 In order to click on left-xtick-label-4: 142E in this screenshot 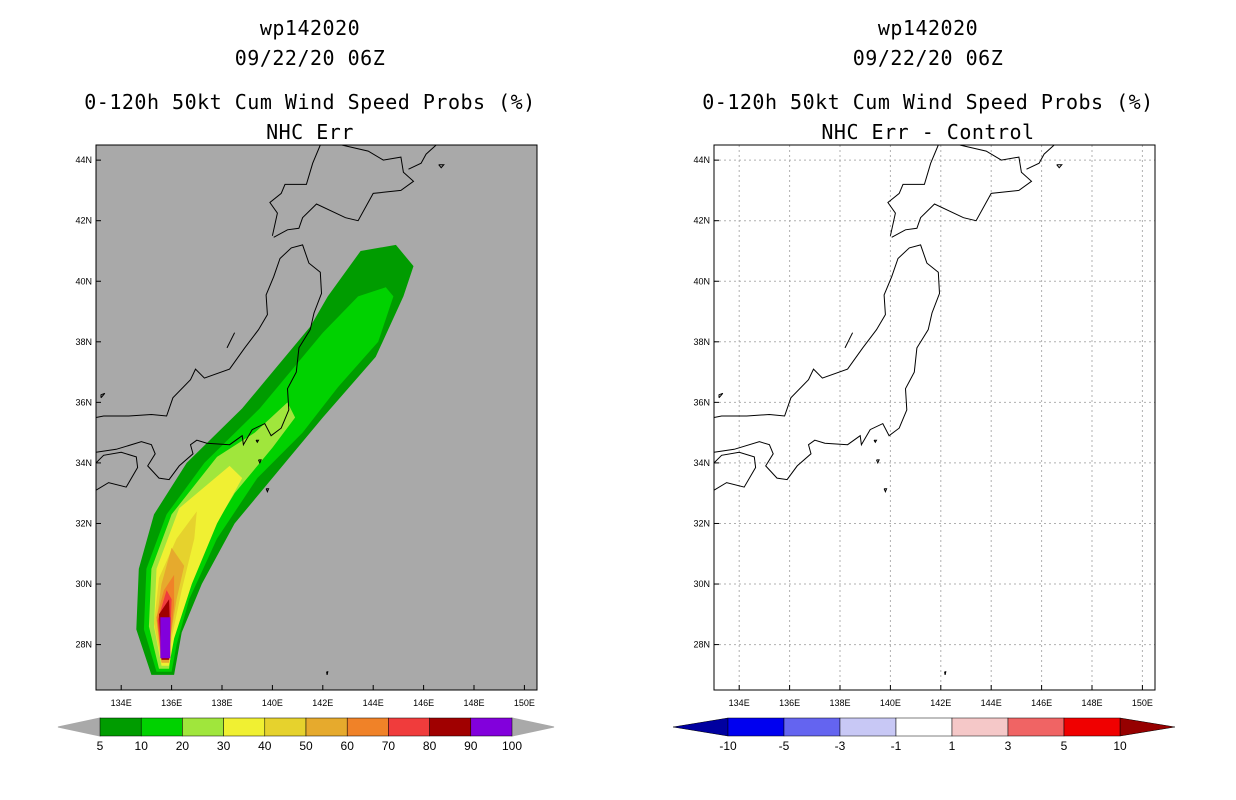, I will do `click(322, 703)`.